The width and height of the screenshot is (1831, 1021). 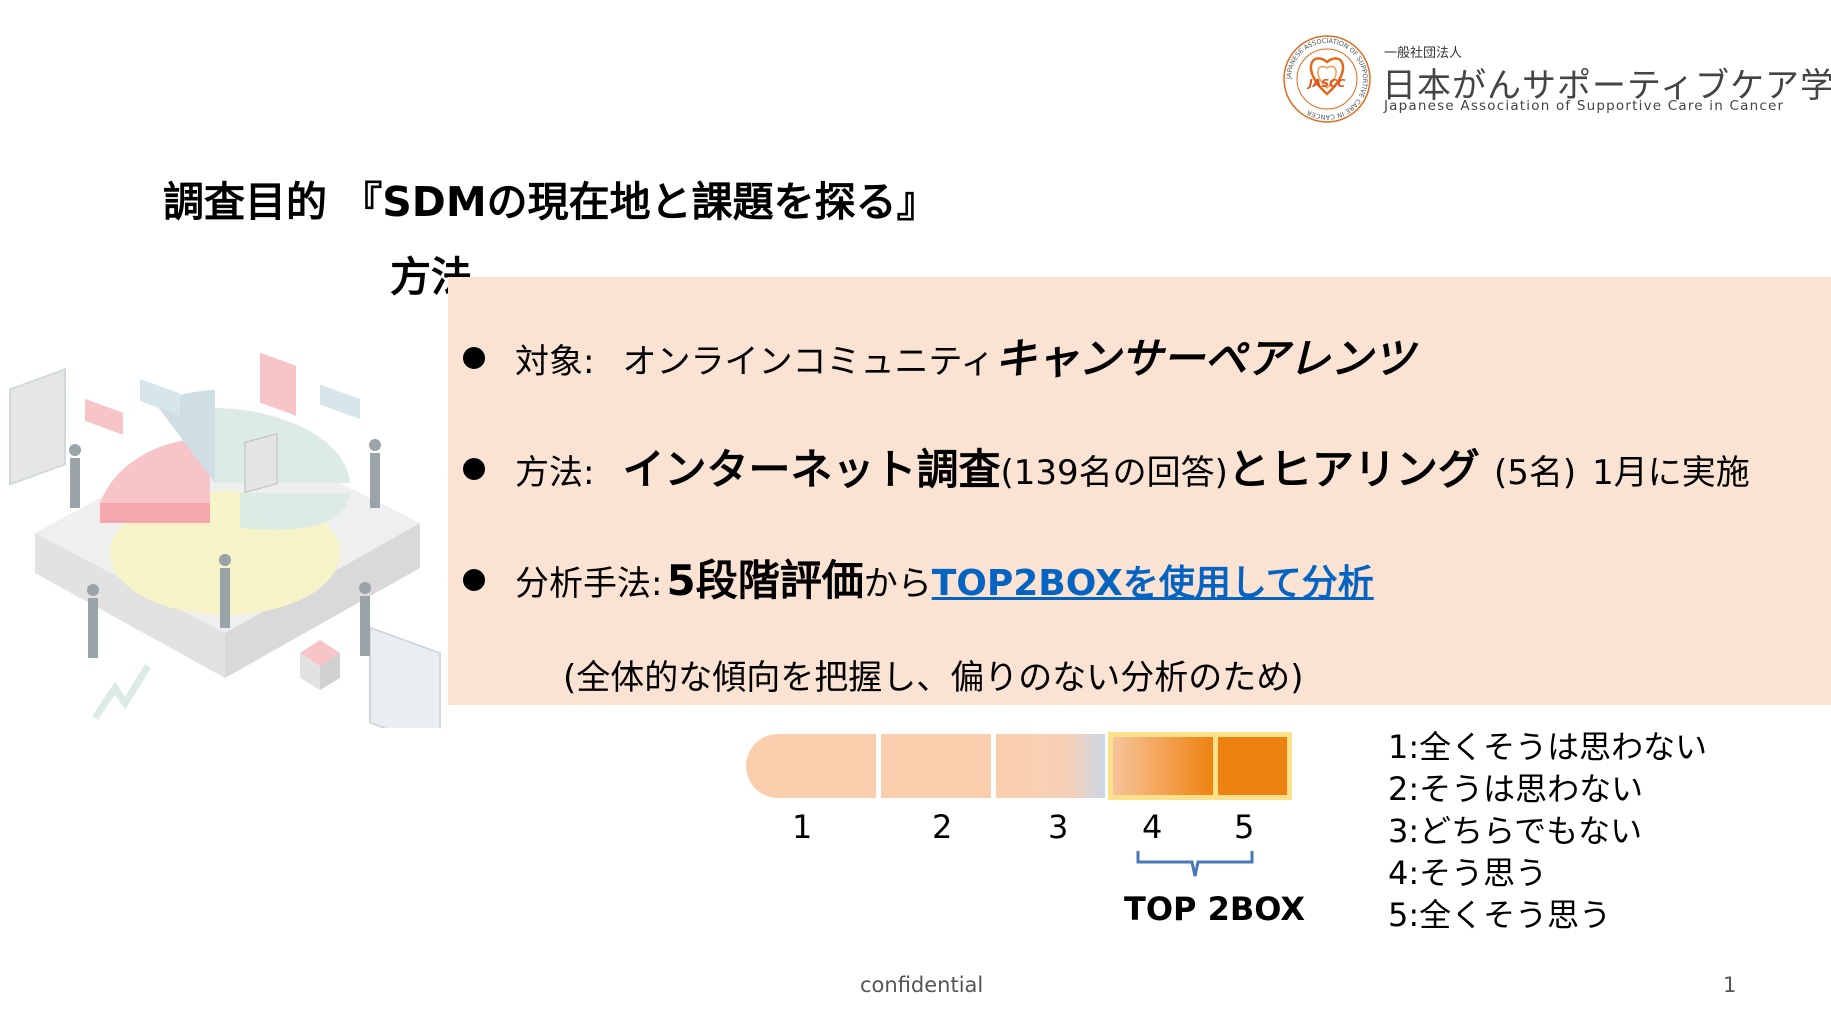 I want to click on analysis-link: TOP2BOXを使用して分析, so click(x=1152, y=583).